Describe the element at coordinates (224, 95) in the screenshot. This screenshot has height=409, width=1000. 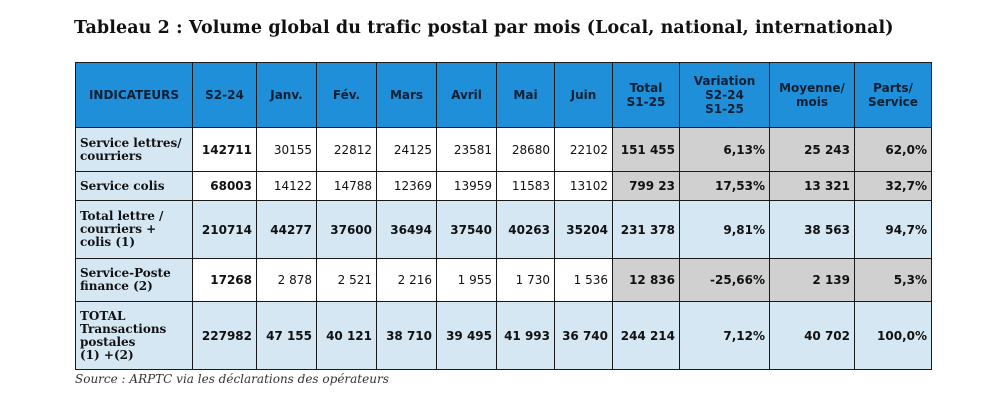
I see `header-s2-24: S2-24` at that location.